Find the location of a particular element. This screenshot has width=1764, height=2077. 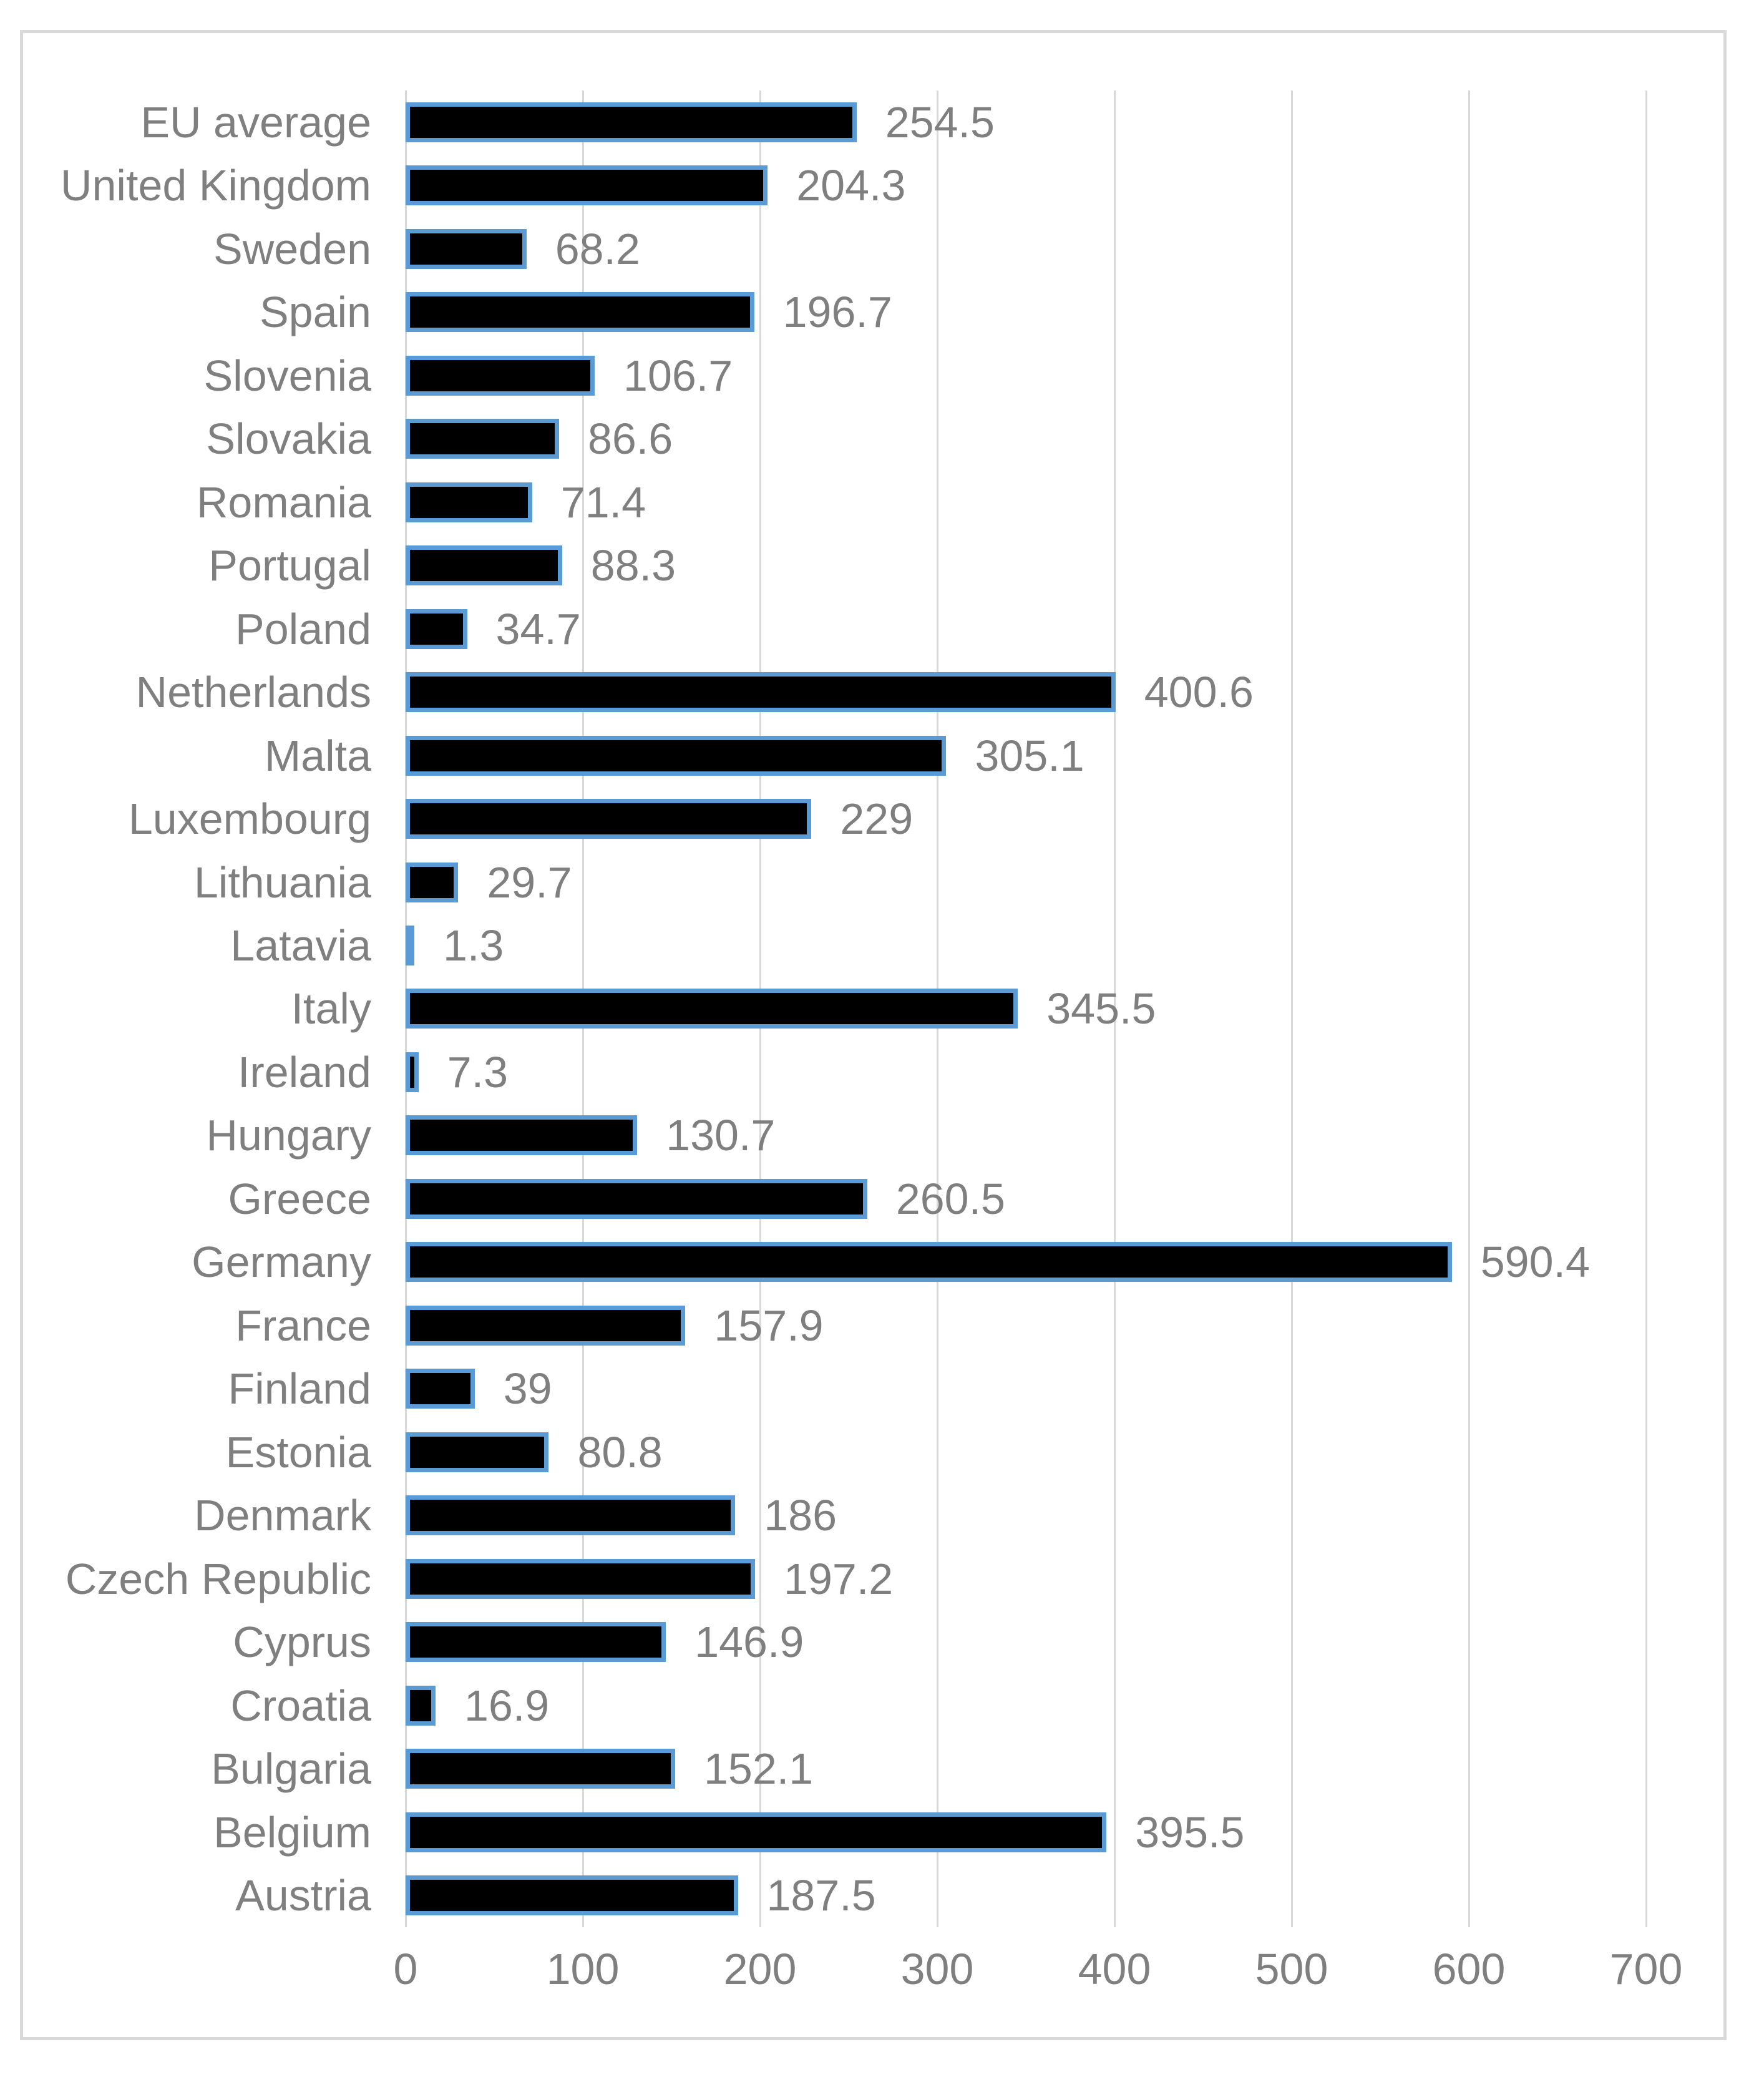

bar-row: Austria 187.5 is located at coordinates (873, 1895).